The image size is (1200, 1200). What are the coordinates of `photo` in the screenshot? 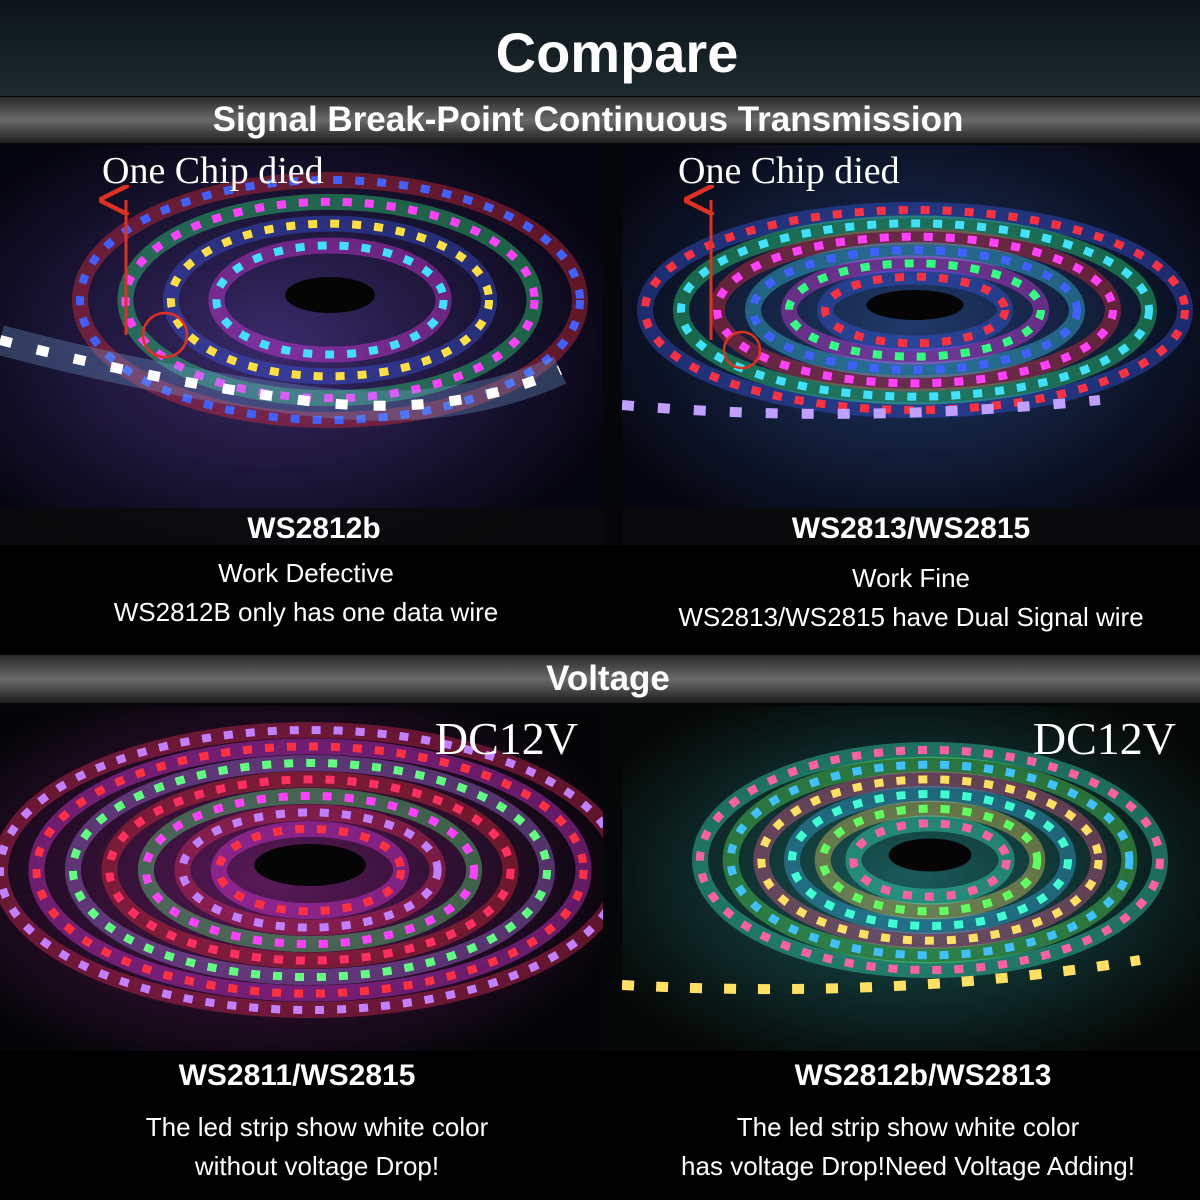 It's located at (911, 878).